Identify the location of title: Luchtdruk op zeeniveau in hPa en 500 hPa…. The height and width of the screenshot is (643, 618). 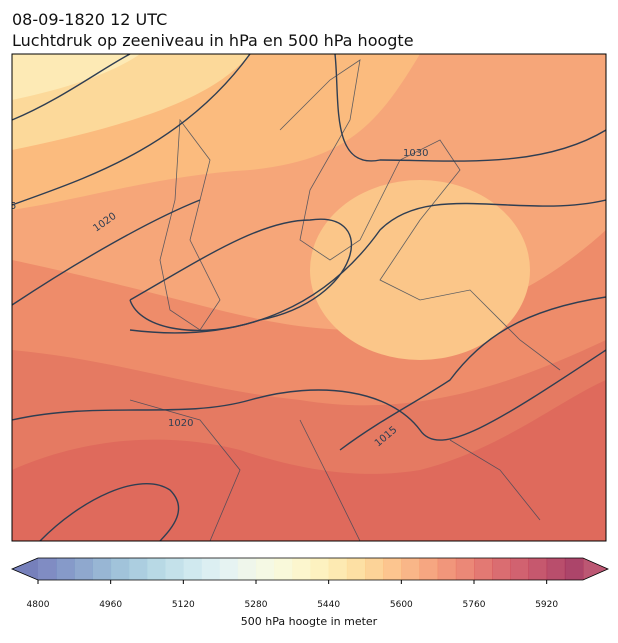
(213, 40).